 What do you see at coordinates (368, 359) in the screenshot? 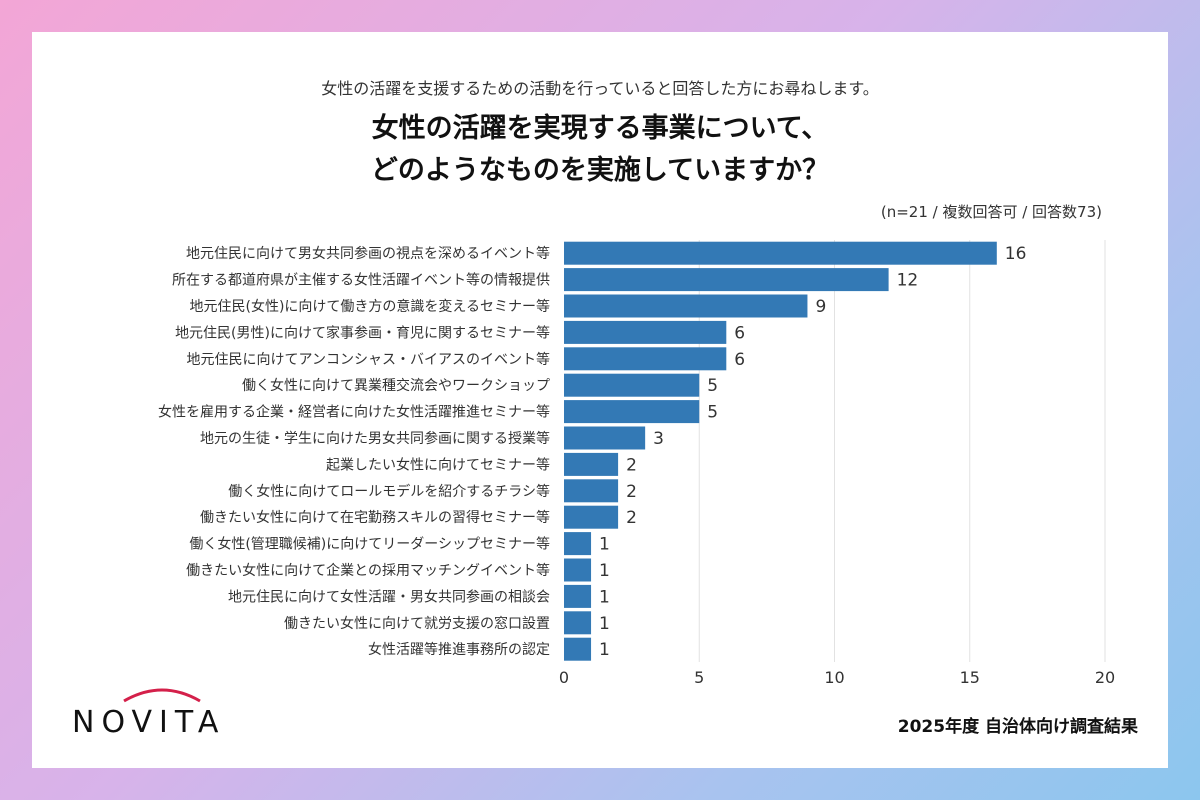
I see `category-label: 地元住民に向けてアンコンシャス・バイアスのイベント等` at bounding box center [368, 359].